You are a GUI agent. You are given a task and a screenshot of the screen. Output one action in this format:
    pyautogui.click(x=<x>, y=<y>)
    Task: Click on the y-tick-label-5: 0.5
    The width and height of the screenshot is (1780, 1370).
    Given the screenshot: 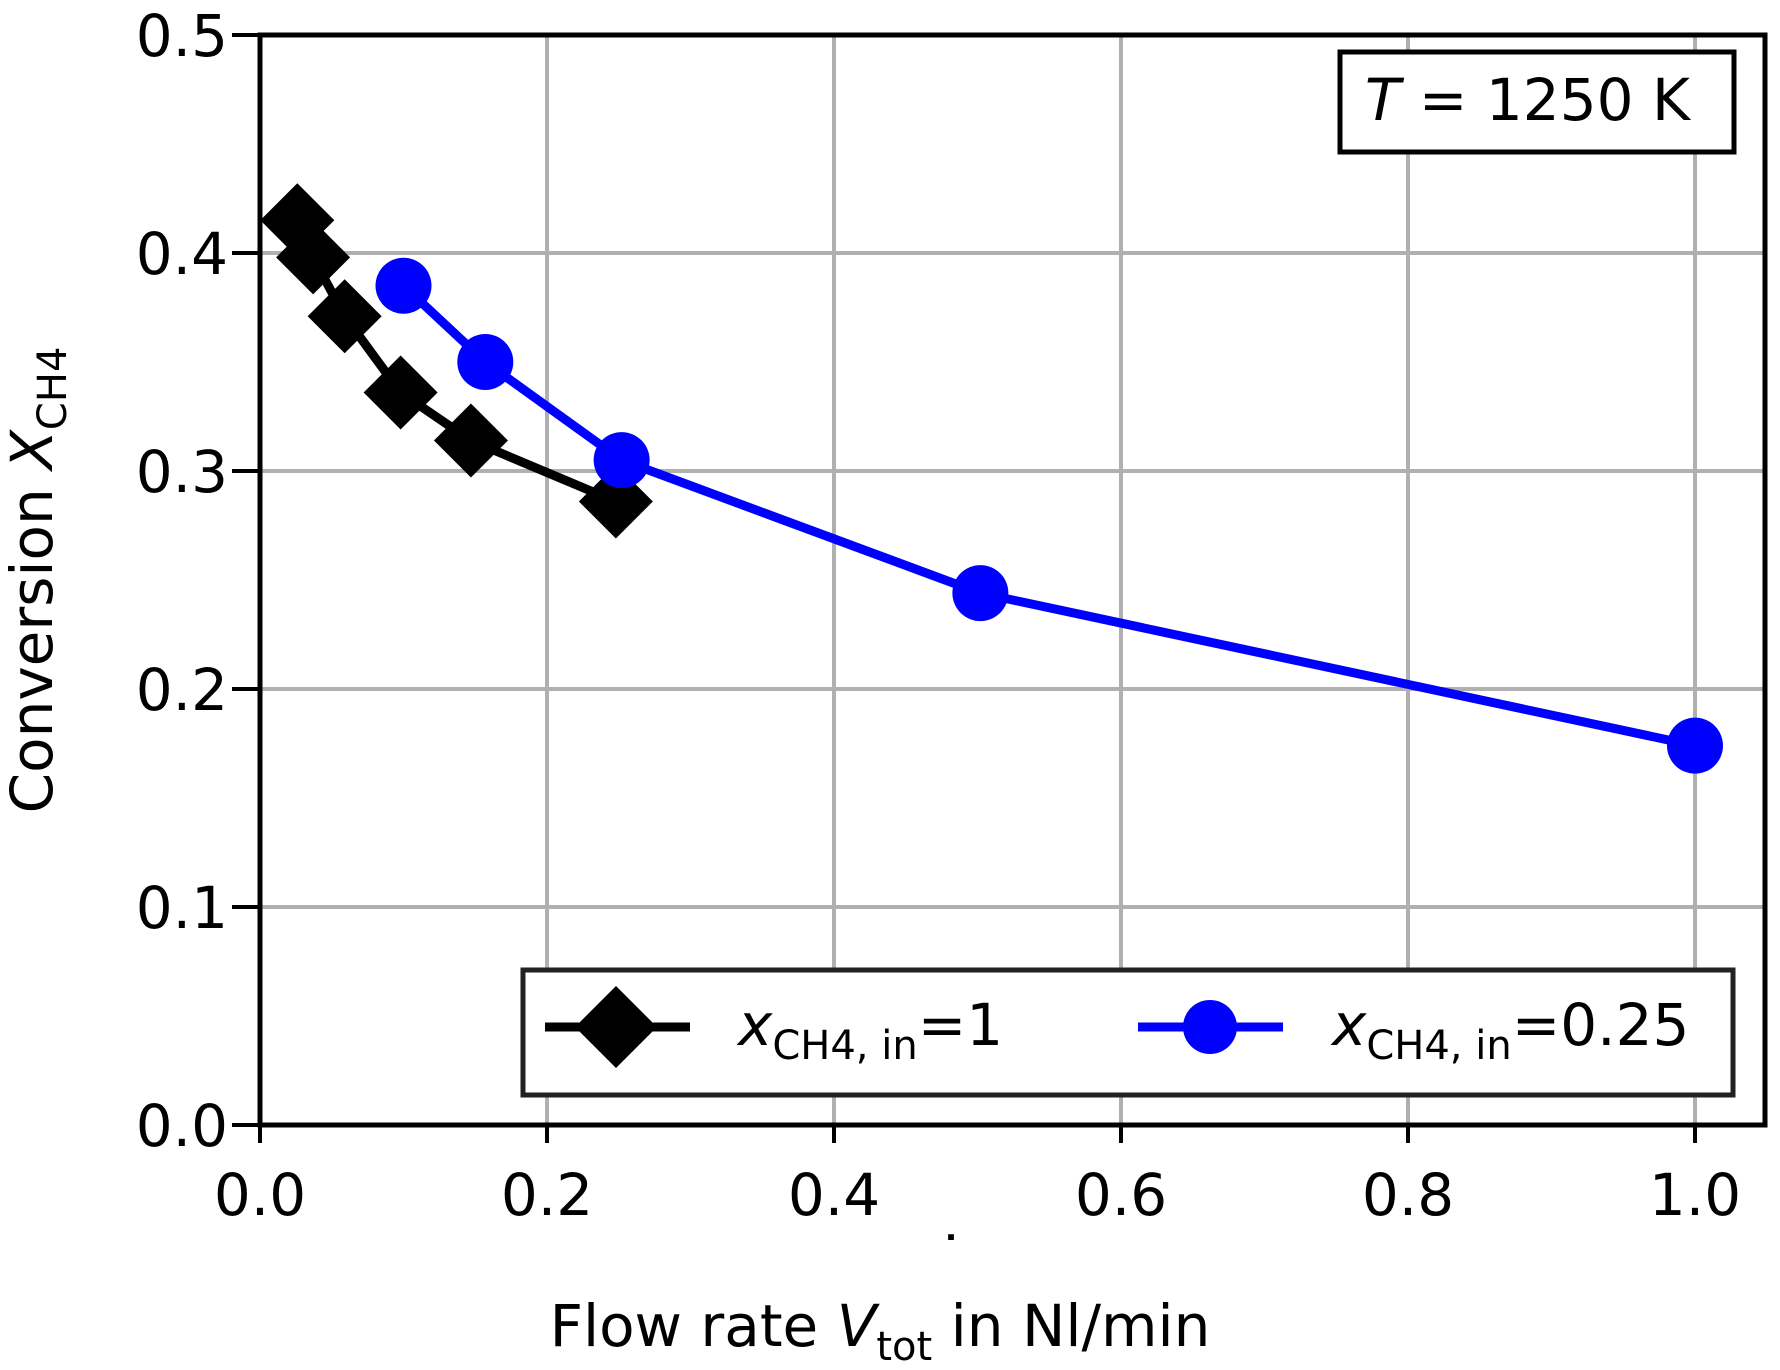 What is the action you would take?
    pyautogui.click(x=182, y=36)
    